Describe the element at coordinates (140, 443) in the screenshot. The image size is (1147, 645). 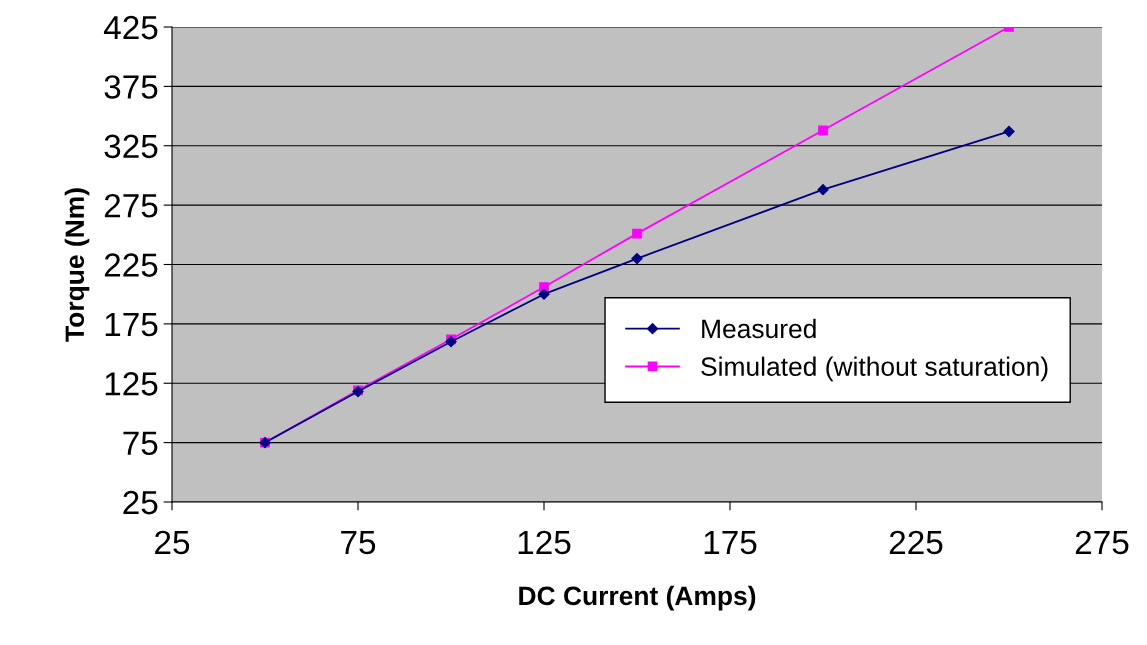
I see `y-tick-label: 75` at that location.